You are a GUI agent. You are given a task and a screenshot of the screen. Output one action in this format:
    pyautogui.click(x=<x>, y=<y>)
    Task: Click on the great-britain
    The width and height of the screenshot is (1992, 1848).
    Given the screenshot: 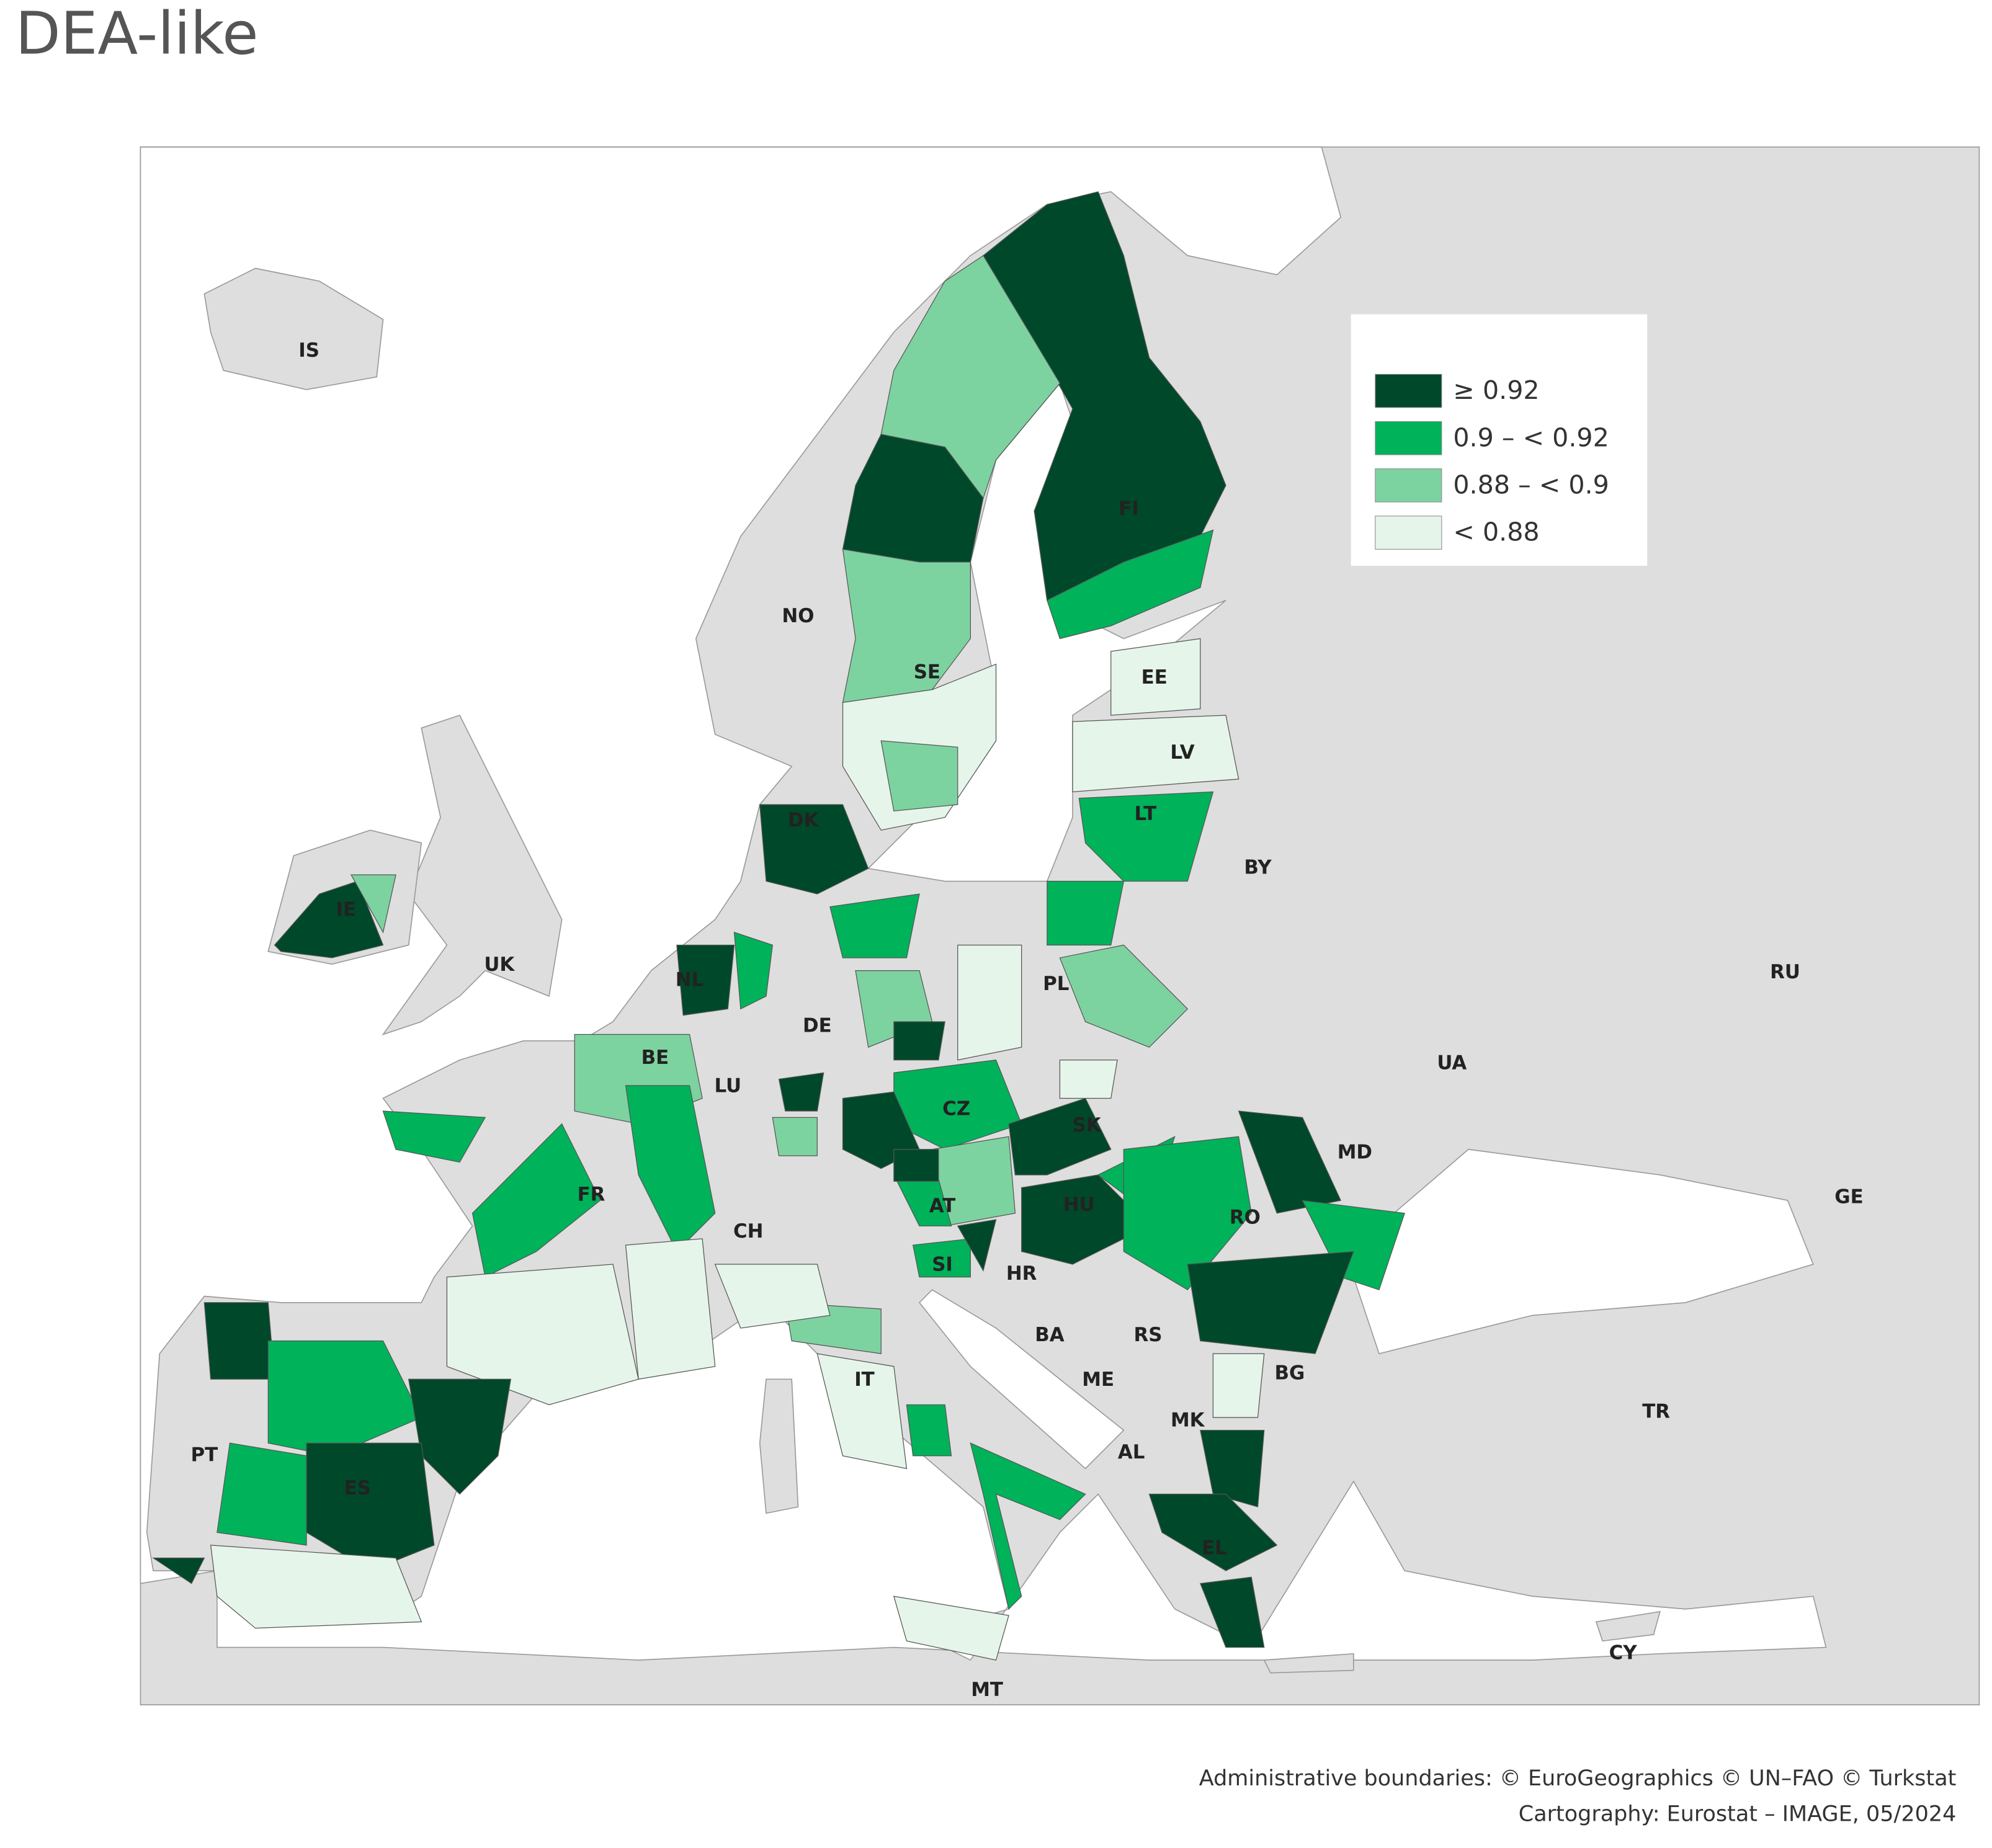 What is the action you would take?
    pyautogui.click(x=472, y=875)
    